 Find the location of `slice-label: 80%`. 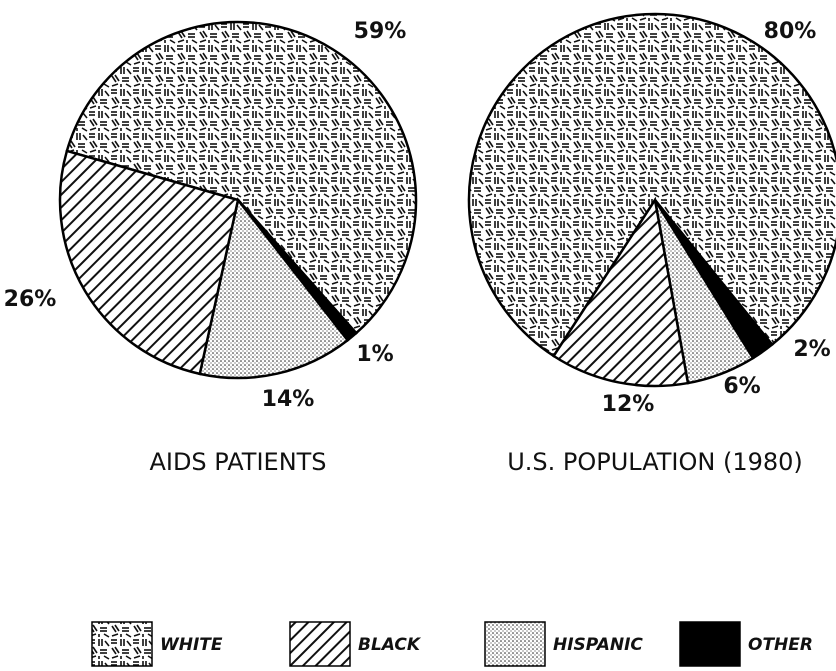

slice-label: 80% is located at coordinates (790, 31).